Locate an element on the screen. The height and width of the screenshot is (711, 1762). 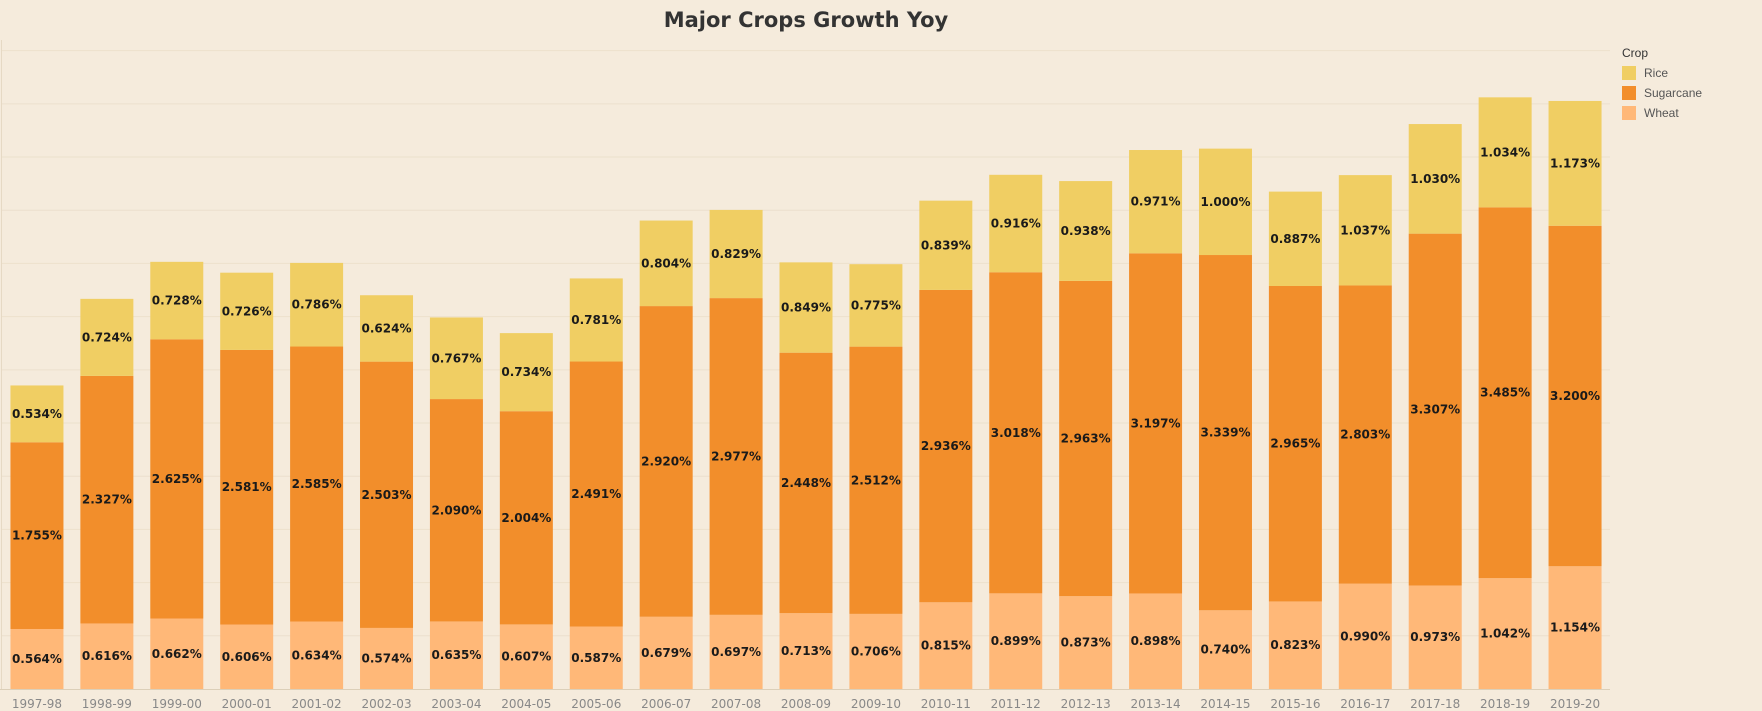
data-label-wheat: 0.713% is located at coordinates (806, 651).